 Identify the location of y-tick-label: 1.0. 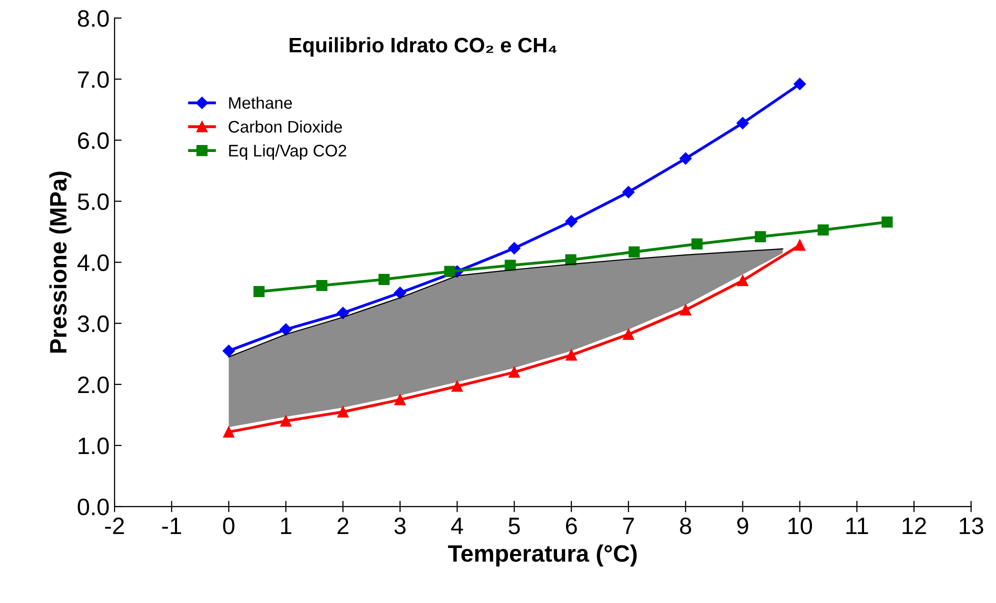
(93, 446).